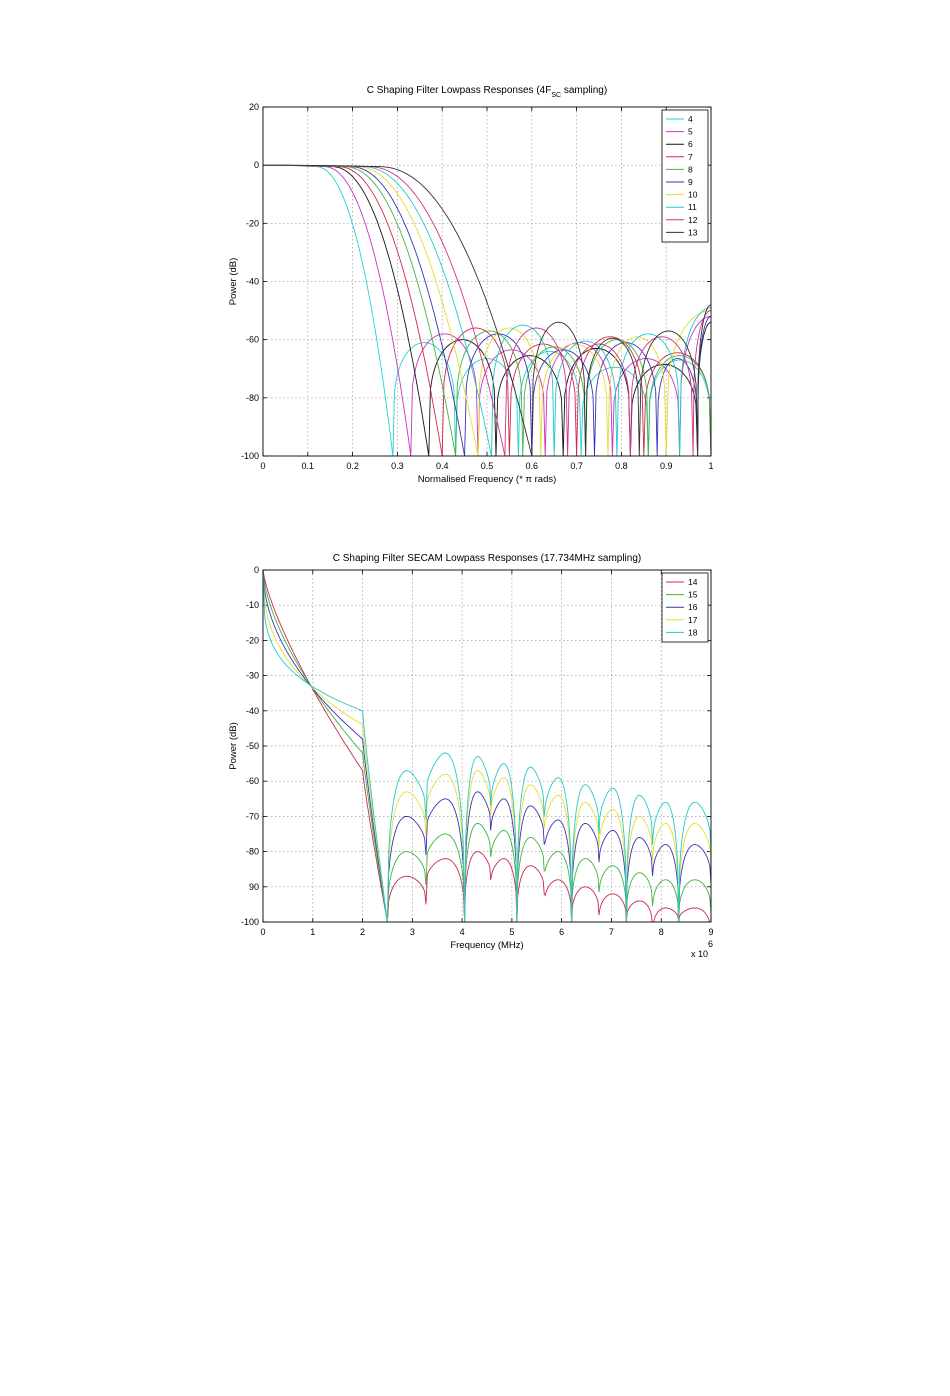 The image size is (950, 1396). I want to click on y-tick-label: -50, so click(252, 746).